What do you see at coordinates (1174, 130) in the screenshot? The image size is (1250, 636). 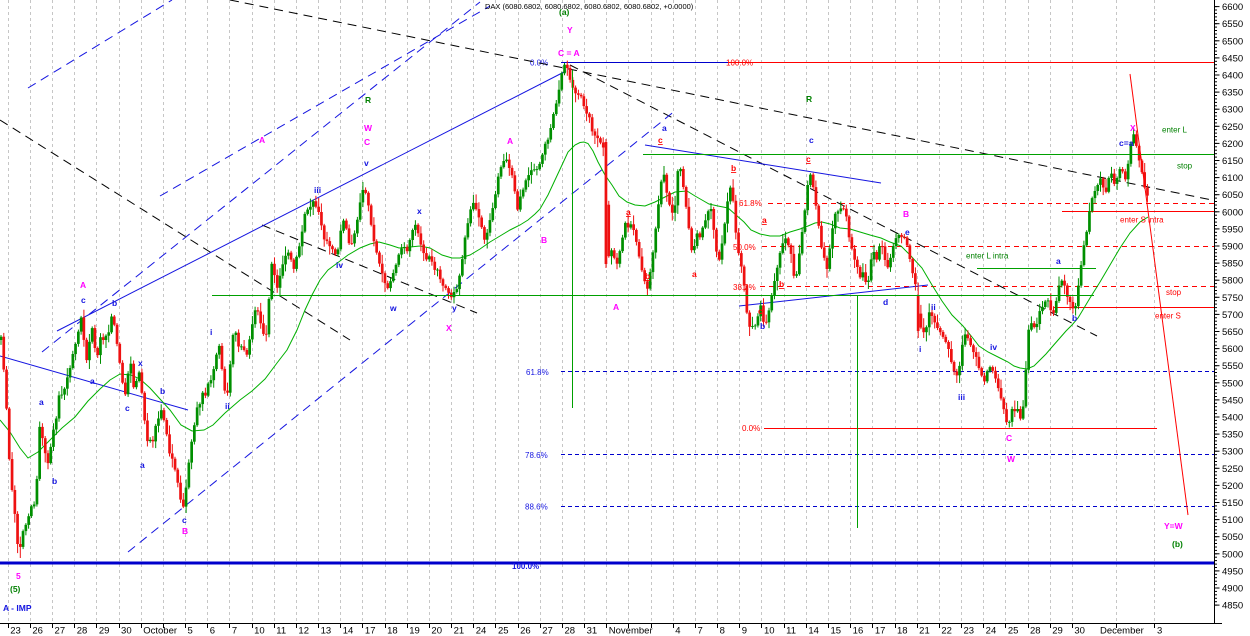 I see `svg-text: enter L` at bounding box center [1174, 130].